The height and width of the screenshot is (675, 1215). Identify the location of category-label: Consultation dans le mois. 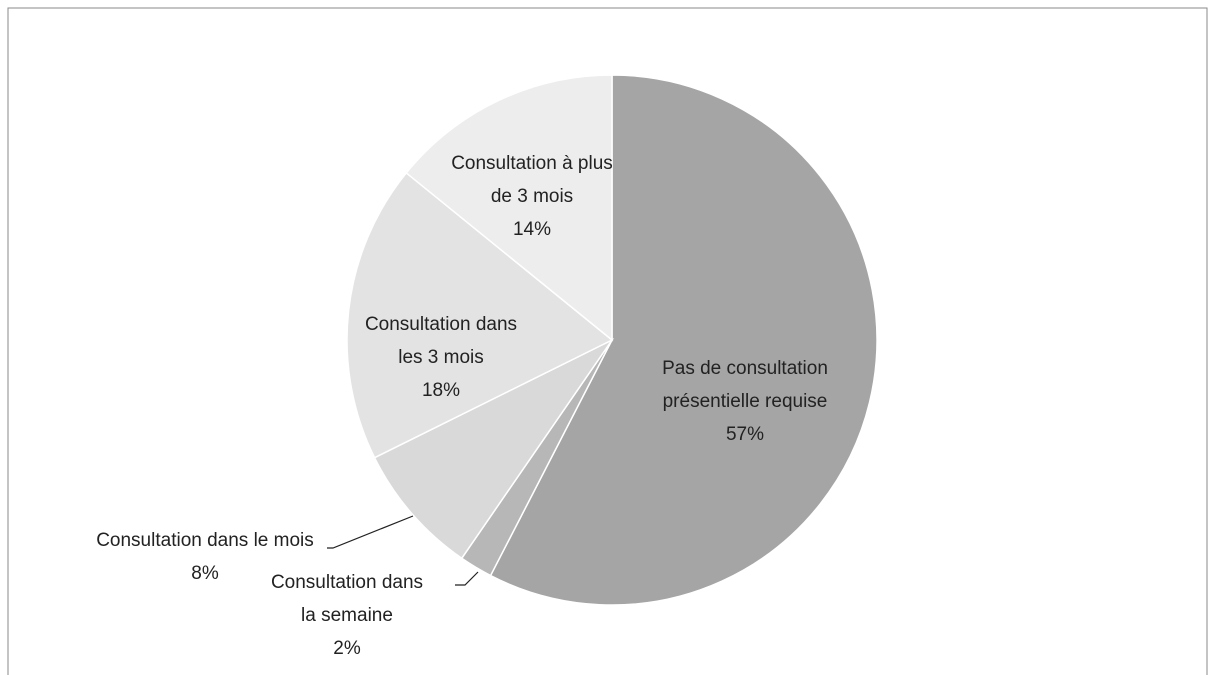
(205, 540).